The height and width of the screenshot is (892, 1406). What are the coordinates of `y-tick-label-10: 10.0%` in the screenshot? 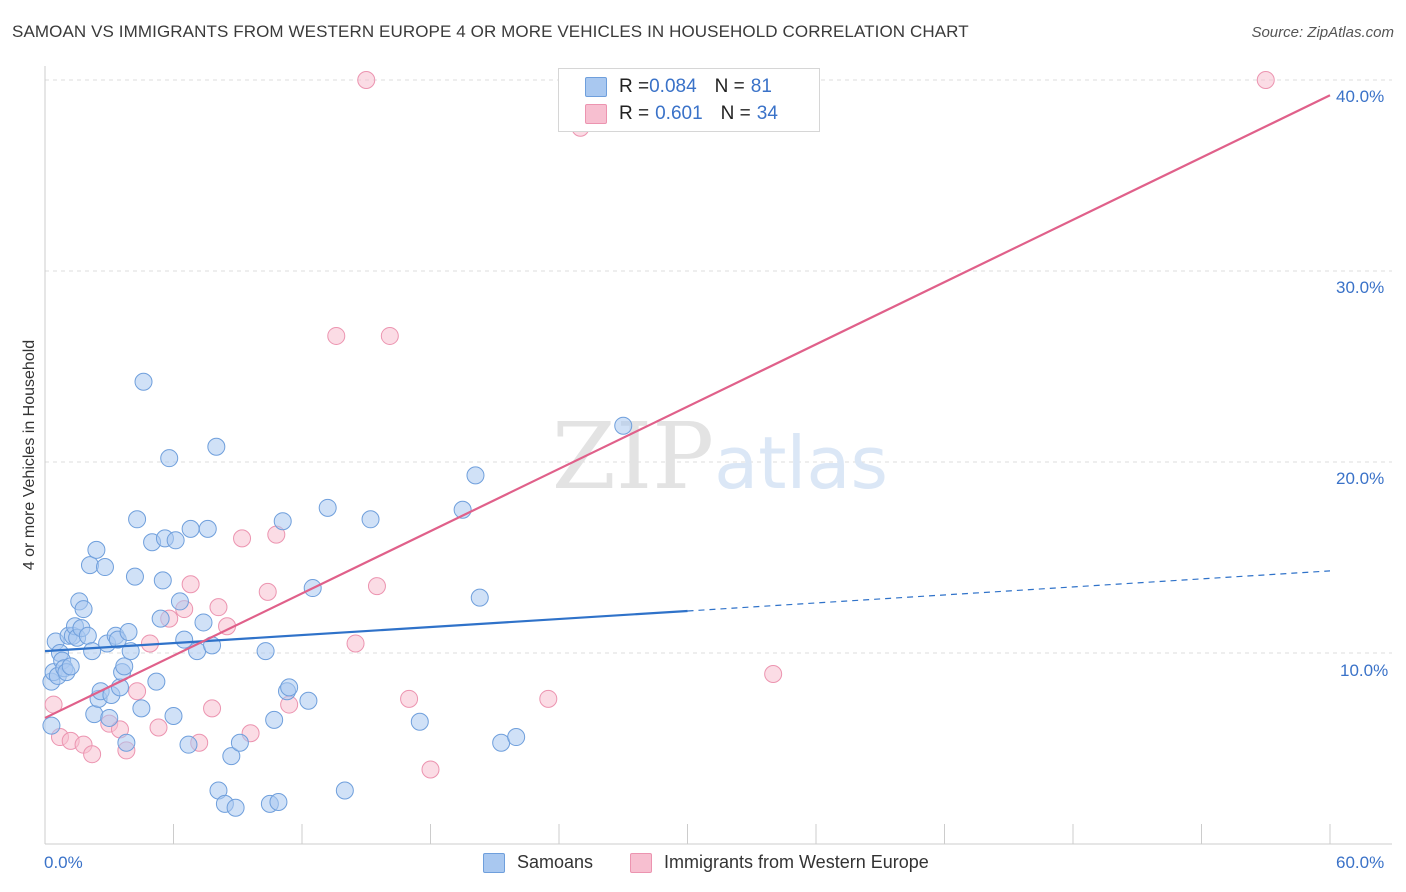 It's located at (1364, 670).